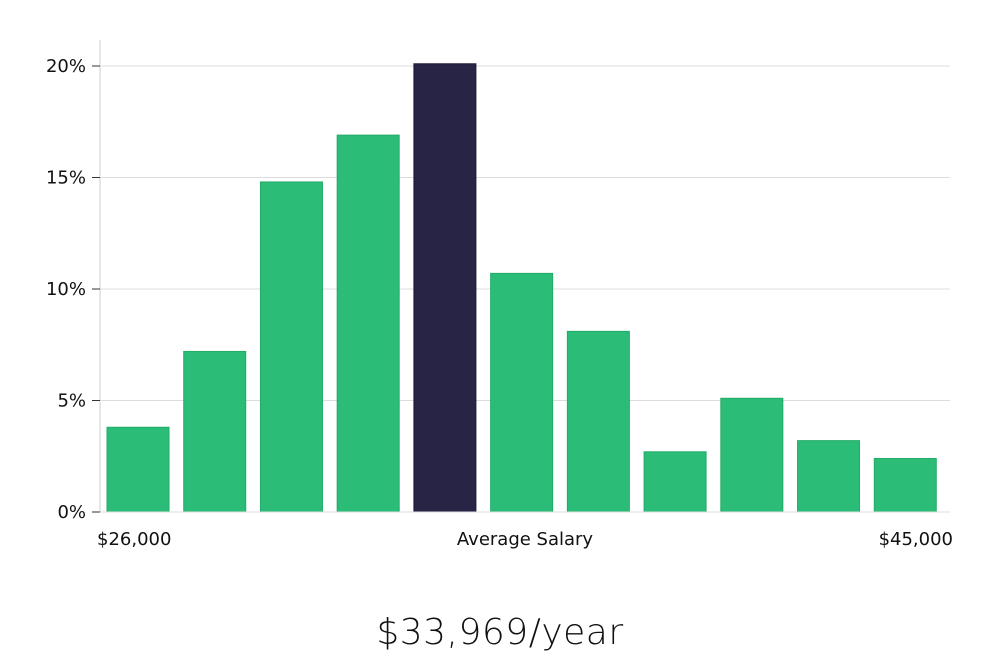 The image size is (1000, 660). I want to click on average-salary-value: $33,969/year, so click(500, 632).